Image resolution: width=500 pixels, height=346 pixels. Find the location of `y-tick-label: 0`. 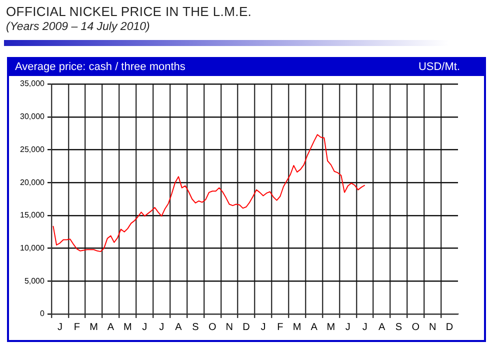

y-tick-label: 0 is located at coordinates (43, 313).